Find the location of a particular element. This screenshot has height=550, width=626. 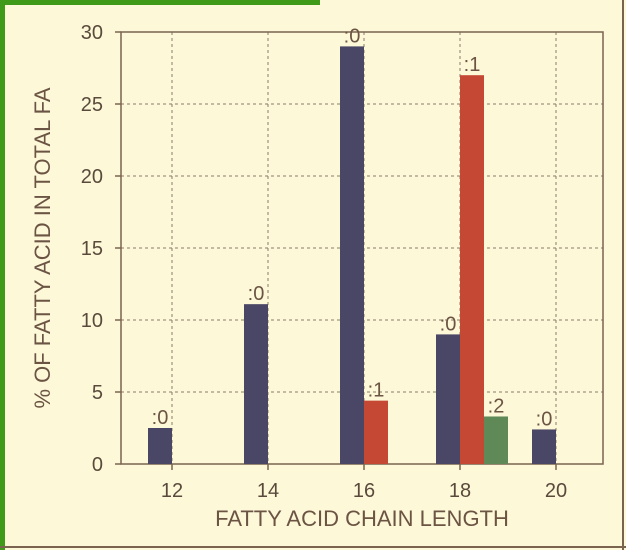

frame-accent-left is located at coordinates (2, 275).